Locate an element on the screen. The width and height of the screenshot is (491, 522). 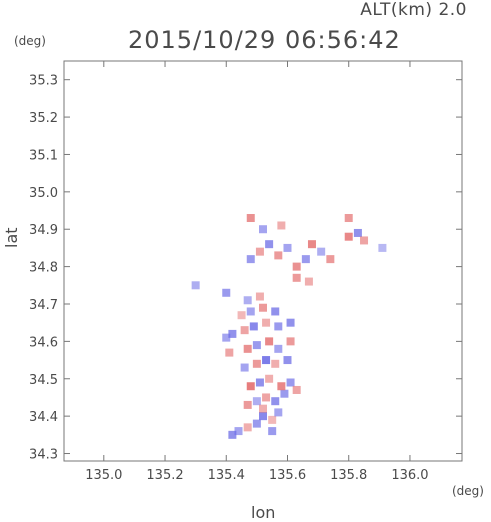
x-axis-unit: (deg) is located at coordinates (468, 491).